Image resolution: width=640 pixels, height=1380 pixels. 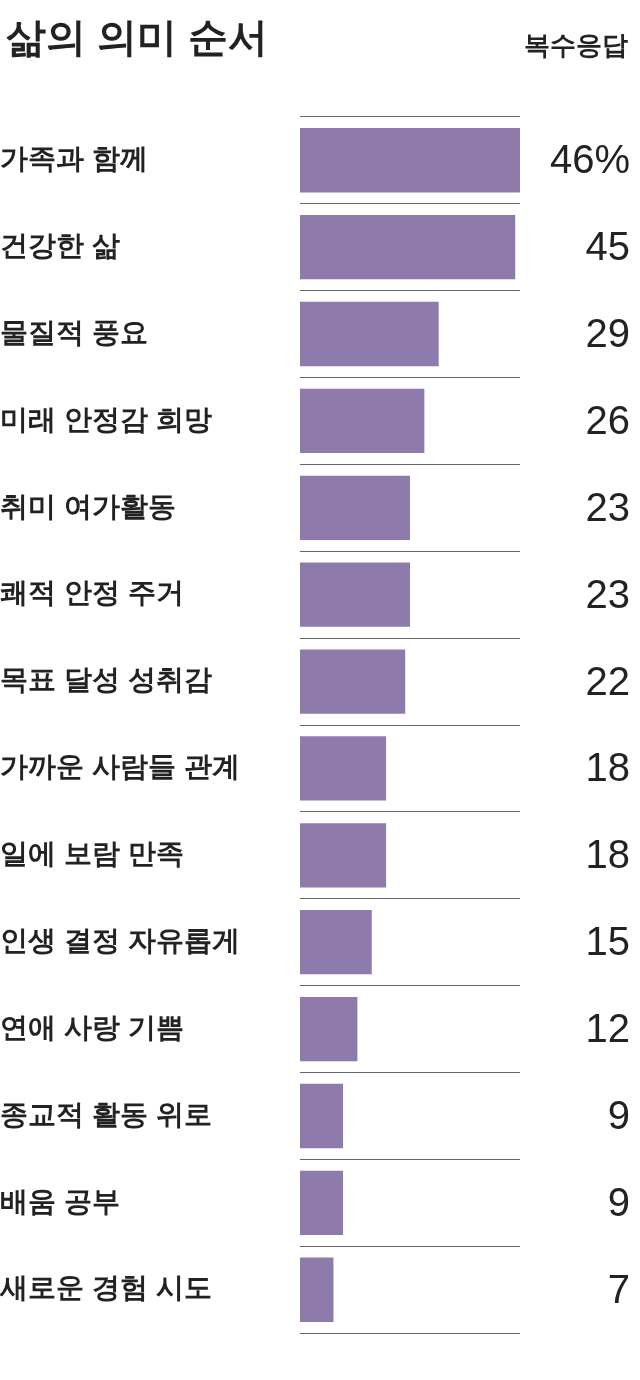 I want to click on y-tick-label: 가족과 함께, so click(x=74, y=158).